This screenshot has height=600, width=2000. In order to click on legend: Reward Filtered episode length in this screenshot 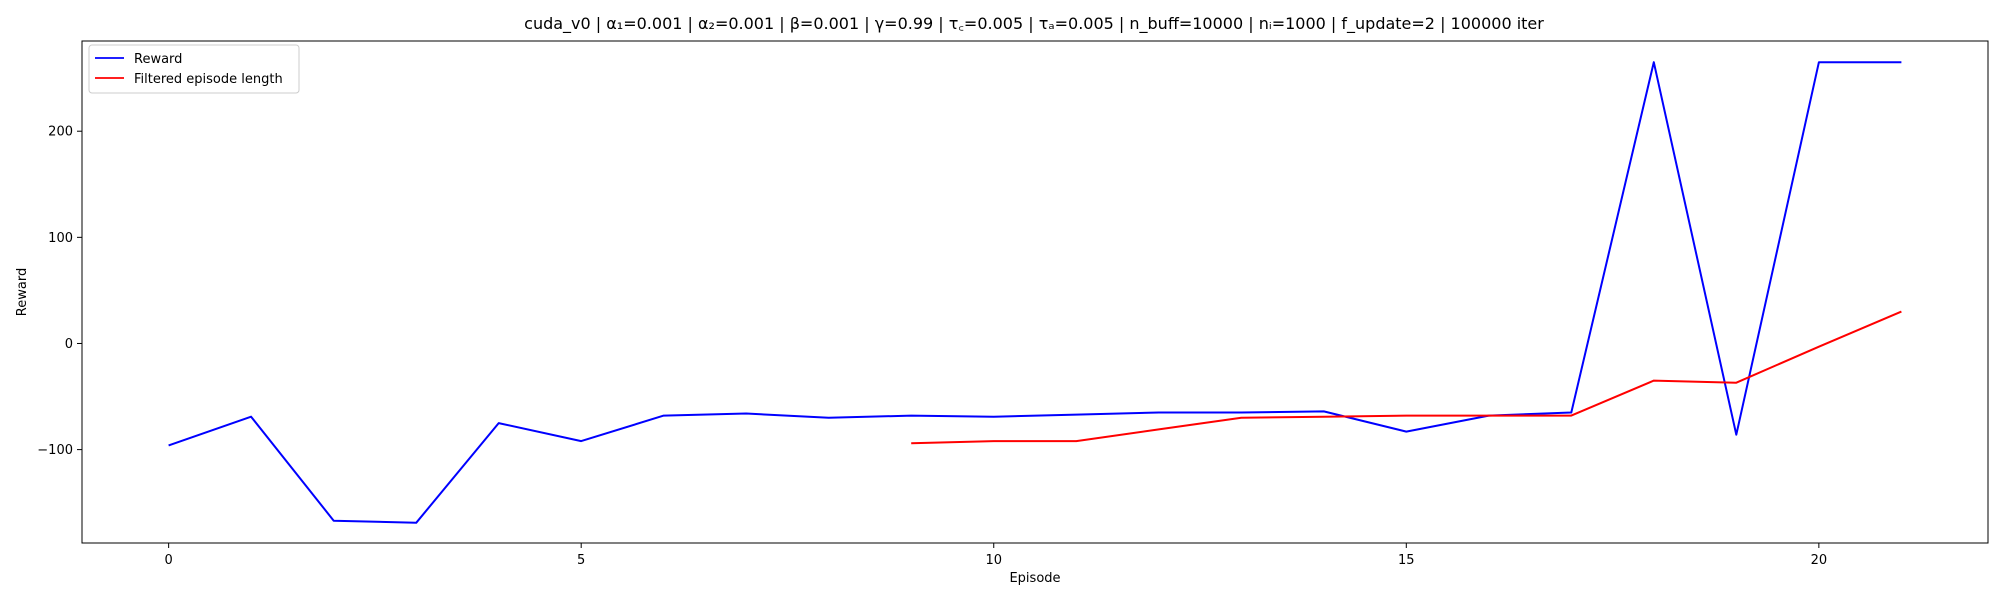, I will do `click(194, 69)`.